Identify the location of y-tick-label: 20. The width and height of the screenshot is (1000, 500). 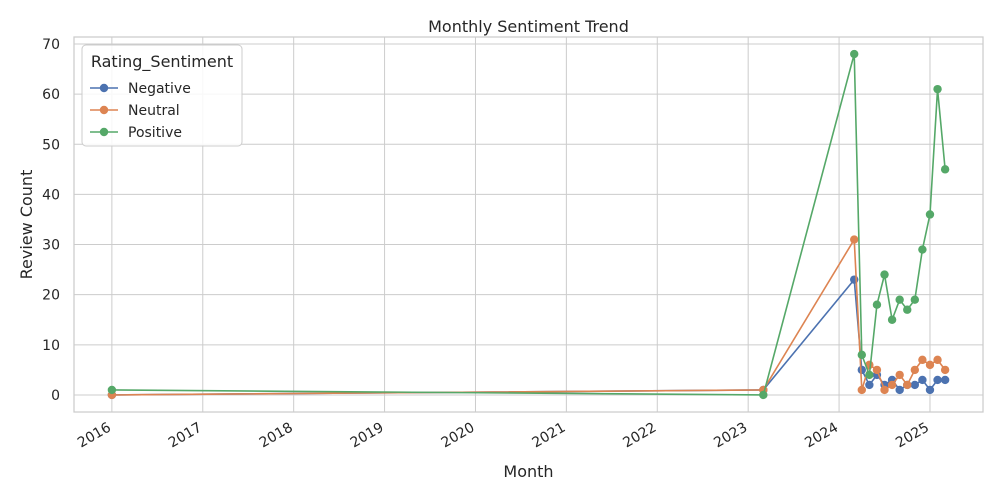
(51, 296).